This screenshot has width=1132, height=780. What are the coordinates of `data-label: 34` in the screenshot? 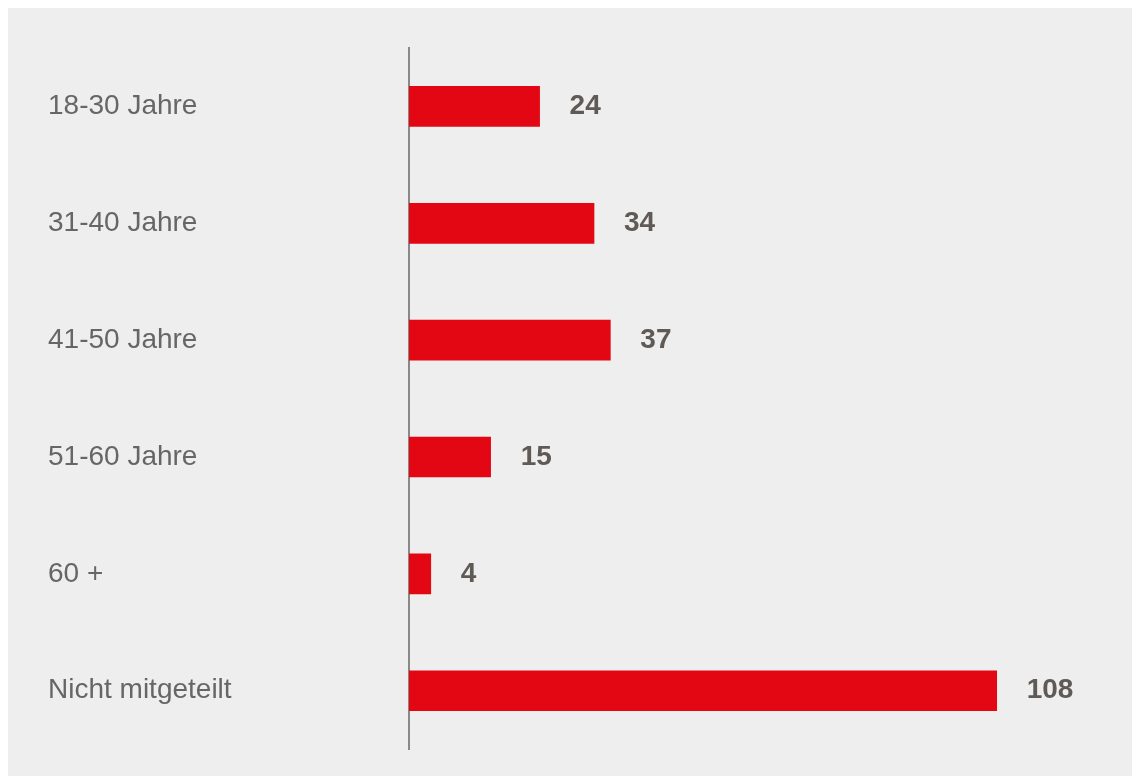 It's located at (640, 222).